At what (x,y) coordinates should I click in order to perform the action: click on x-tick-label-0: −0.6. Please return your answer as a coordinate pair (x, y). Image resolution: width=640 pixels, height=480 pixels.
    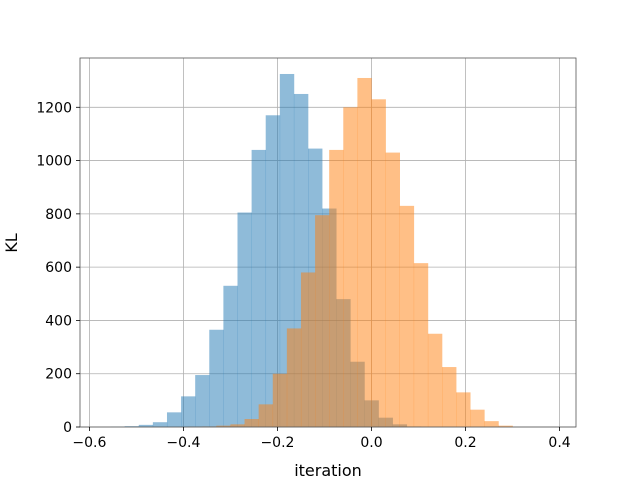
    Looking at the image, I should click on (89, 443).